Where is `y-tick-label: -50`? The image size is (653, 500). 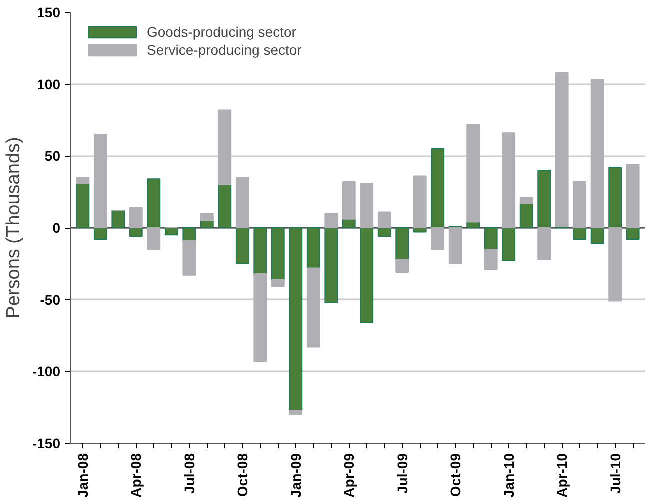 y-tick-label: -50 is located at coordinates (50, 300).